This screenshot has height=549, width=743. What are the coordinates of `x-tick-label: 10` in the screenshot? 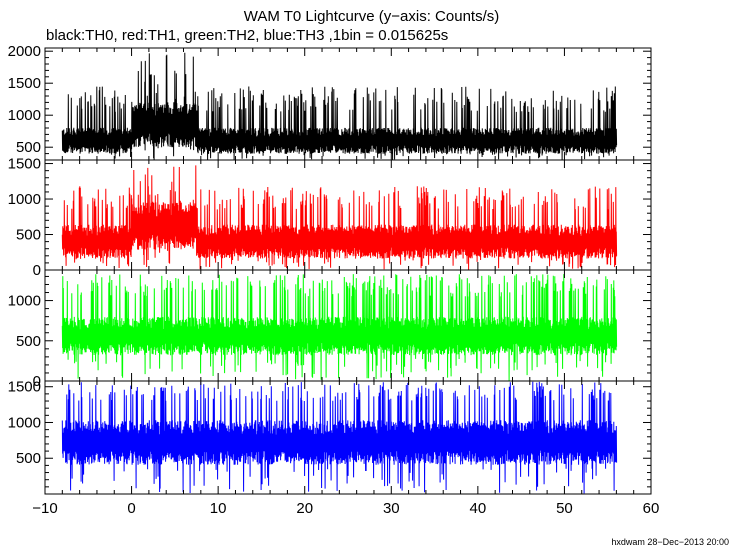 It's located at (218, 508).